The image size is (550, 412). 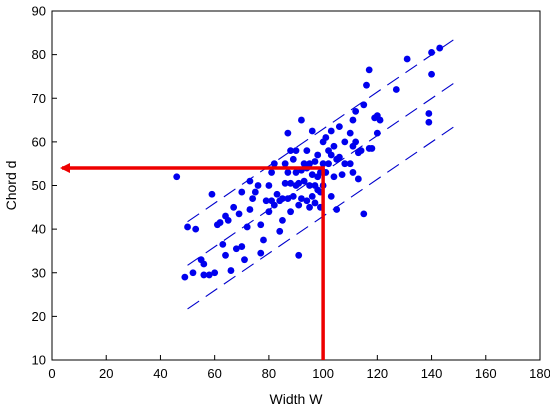 What do you see at coordinates (39, 272) in the screenshot?
I see `y-tick-label: 30` at bounding box center [39, 272].